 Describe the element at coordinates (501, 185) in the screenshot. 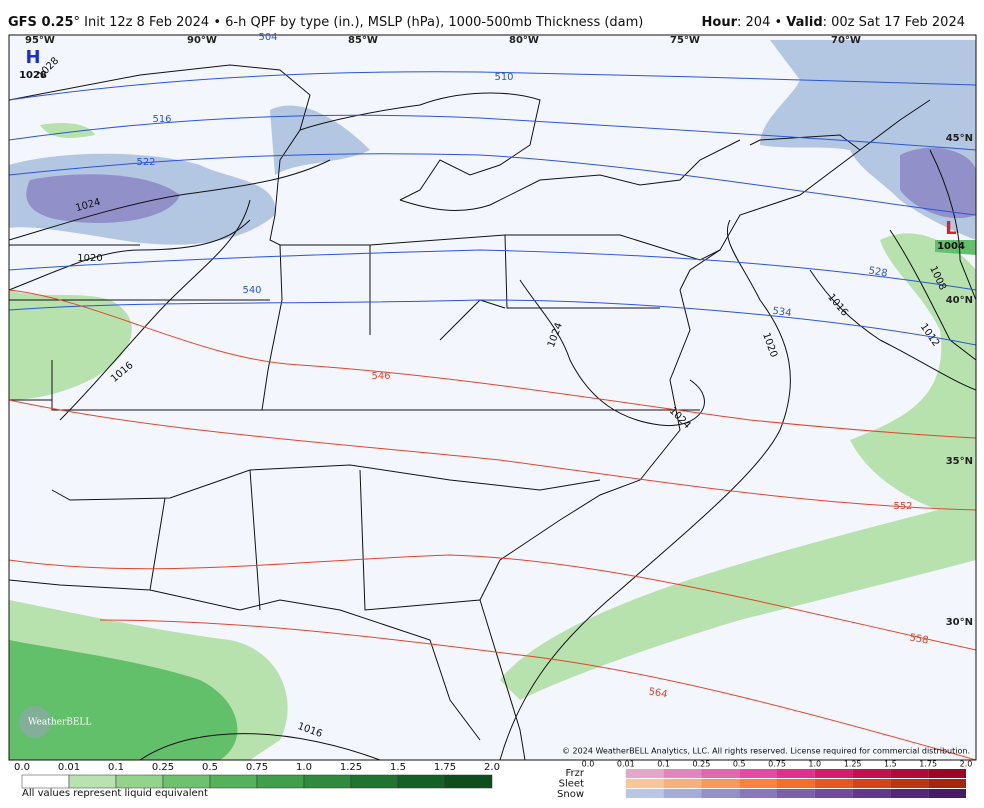

I see `heavy-snow-areas` at that location.